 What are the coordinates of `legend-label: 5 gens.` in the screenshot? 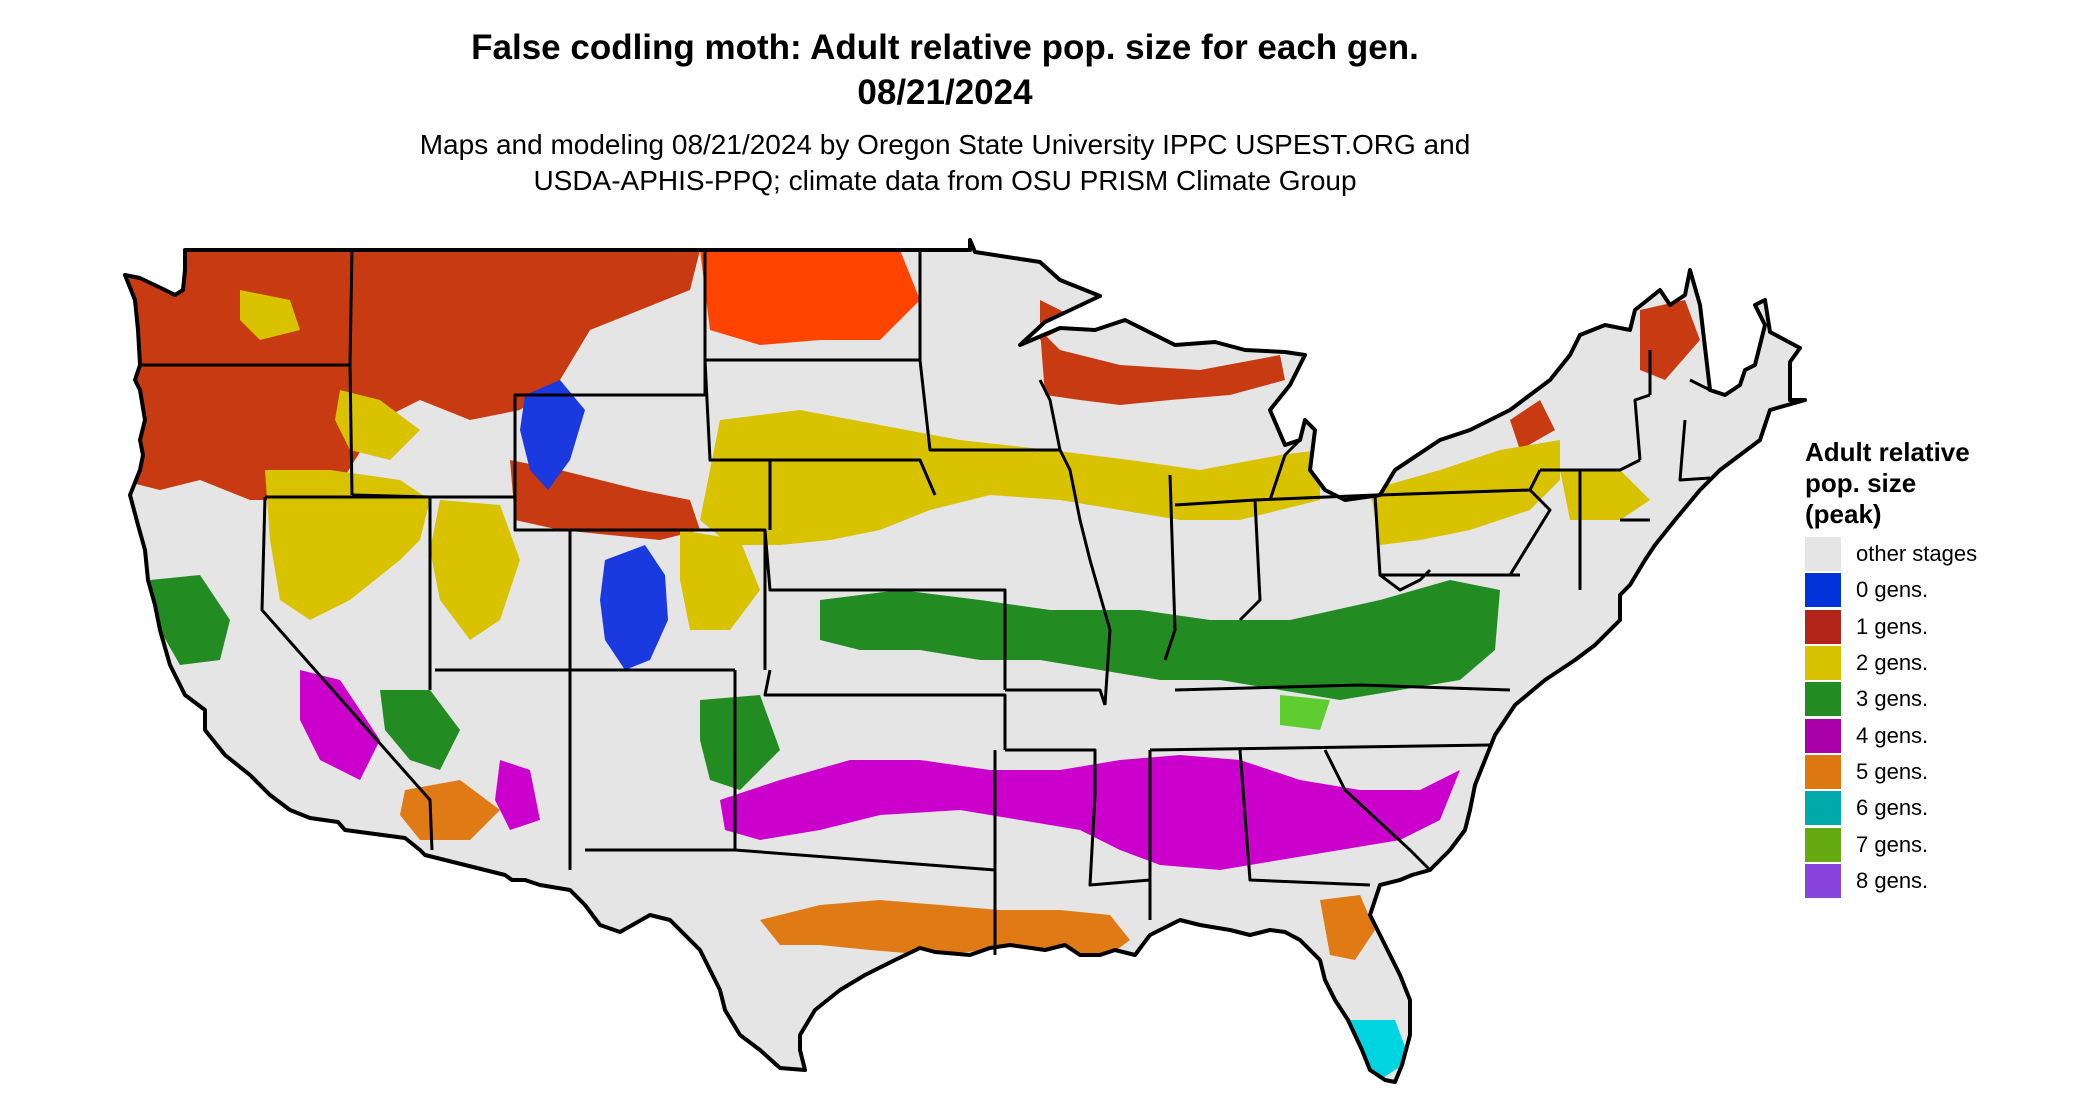 It's located at (1892, 771).